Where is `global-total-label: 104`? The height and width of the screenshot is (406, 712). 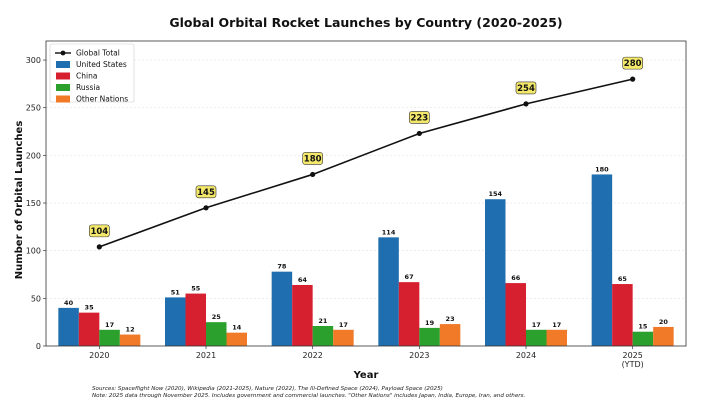 global-total-label: 104 is located at coordinates (99, 231).